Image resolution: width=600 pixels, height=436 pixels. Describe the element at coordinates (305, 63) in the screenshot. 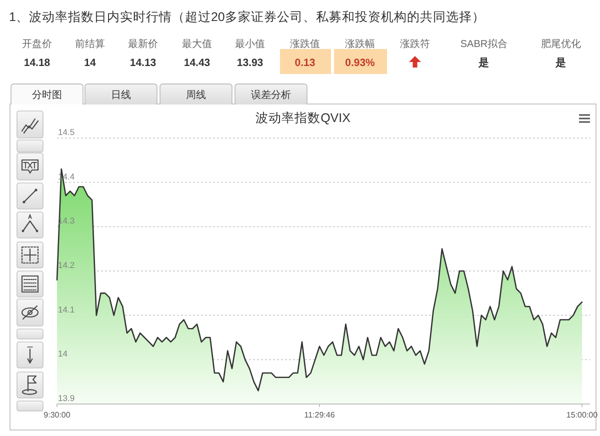

I see `text: 0.13` at that location.